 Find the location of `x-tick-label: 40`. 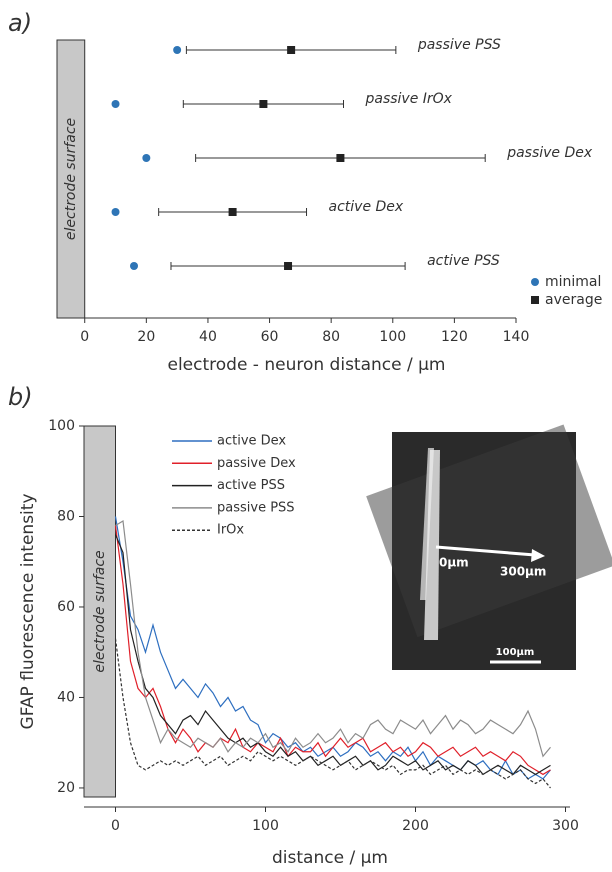

x-tick-label: 40 is located at coordinates (208, 337).